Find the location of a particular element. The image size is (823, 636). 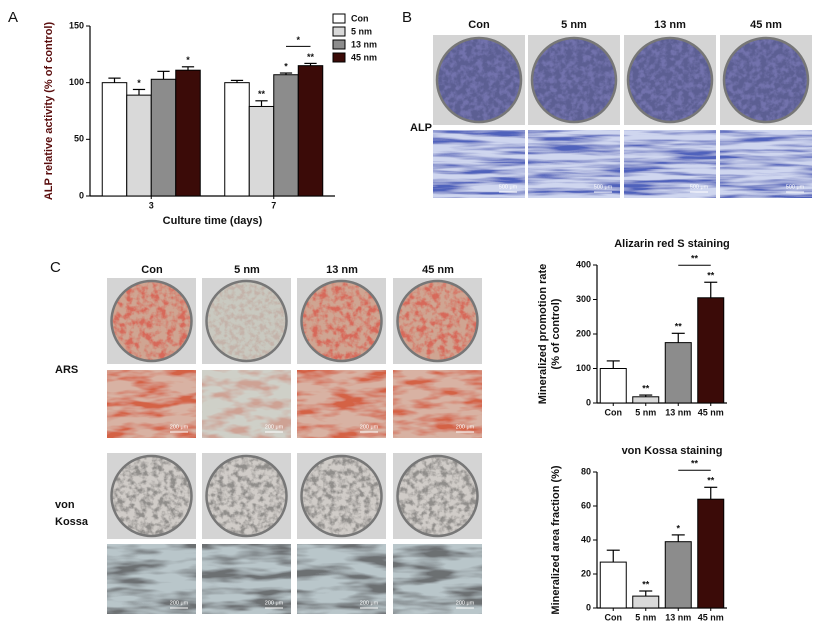

column-header: 13 nm is located at coordinates (342, 270).